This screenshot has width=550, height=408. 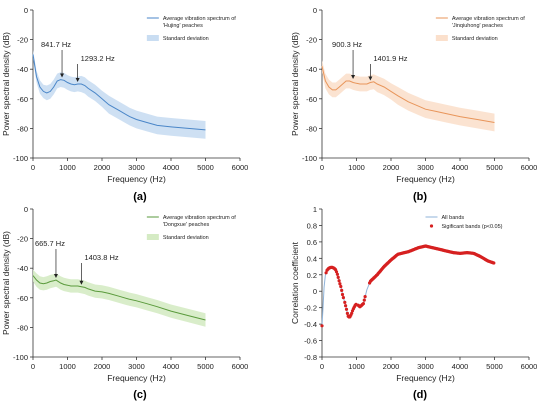 What do you see at coordinates (315, 209) in the screenshot?
I see `y-tick-label: 1` at bounding box center [315, 209].